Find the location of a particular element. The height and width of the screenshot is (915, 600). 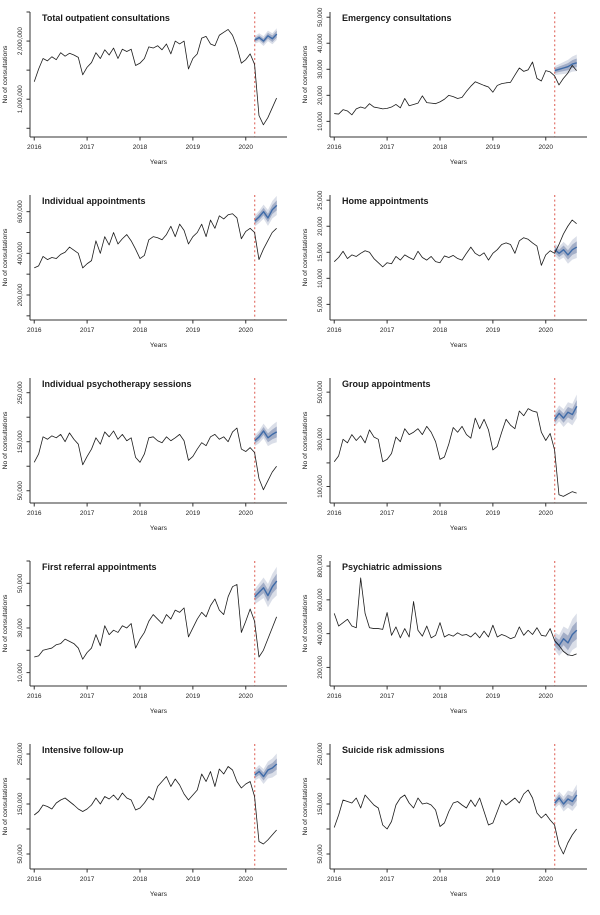

y-tick-label: 30,000 is located at coordinates (20, 628).